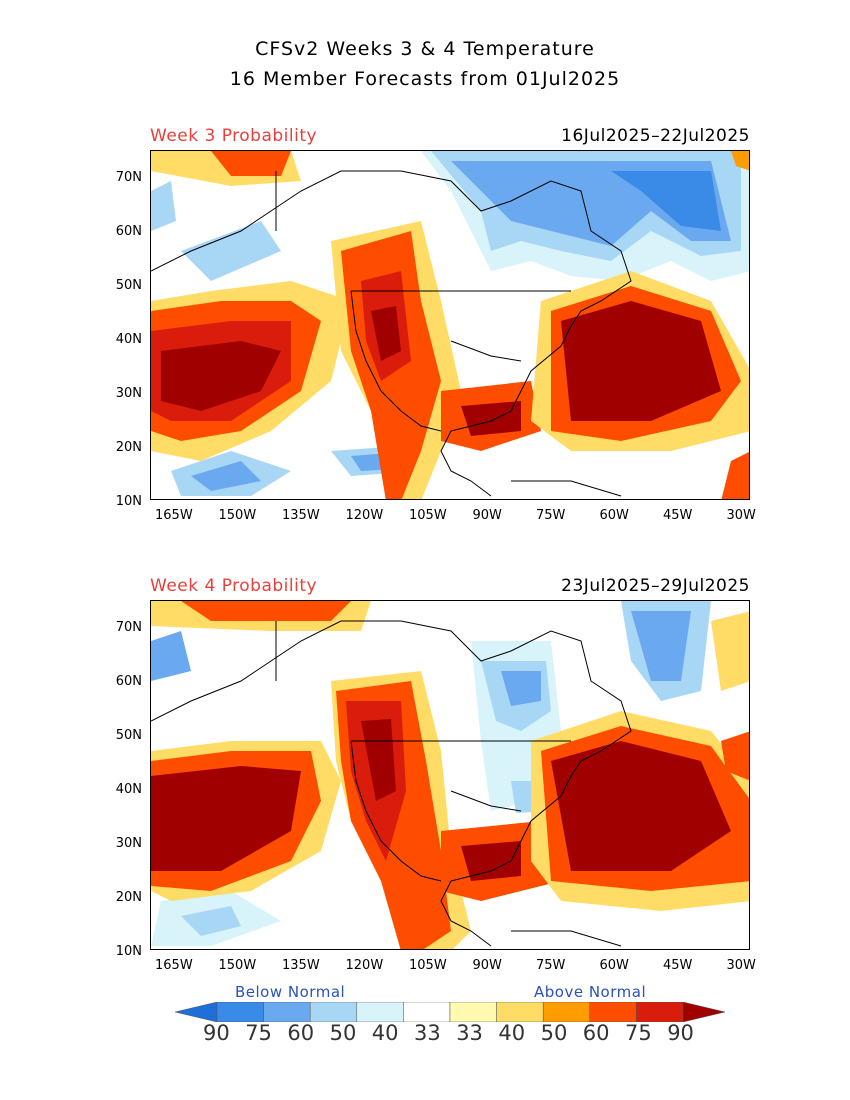 The image size is (850, 1100). What do you see at coordinates (590, 992) in the screenshot?
I see `above-normal-label: Above Normal` at bounding box center [590, 992].